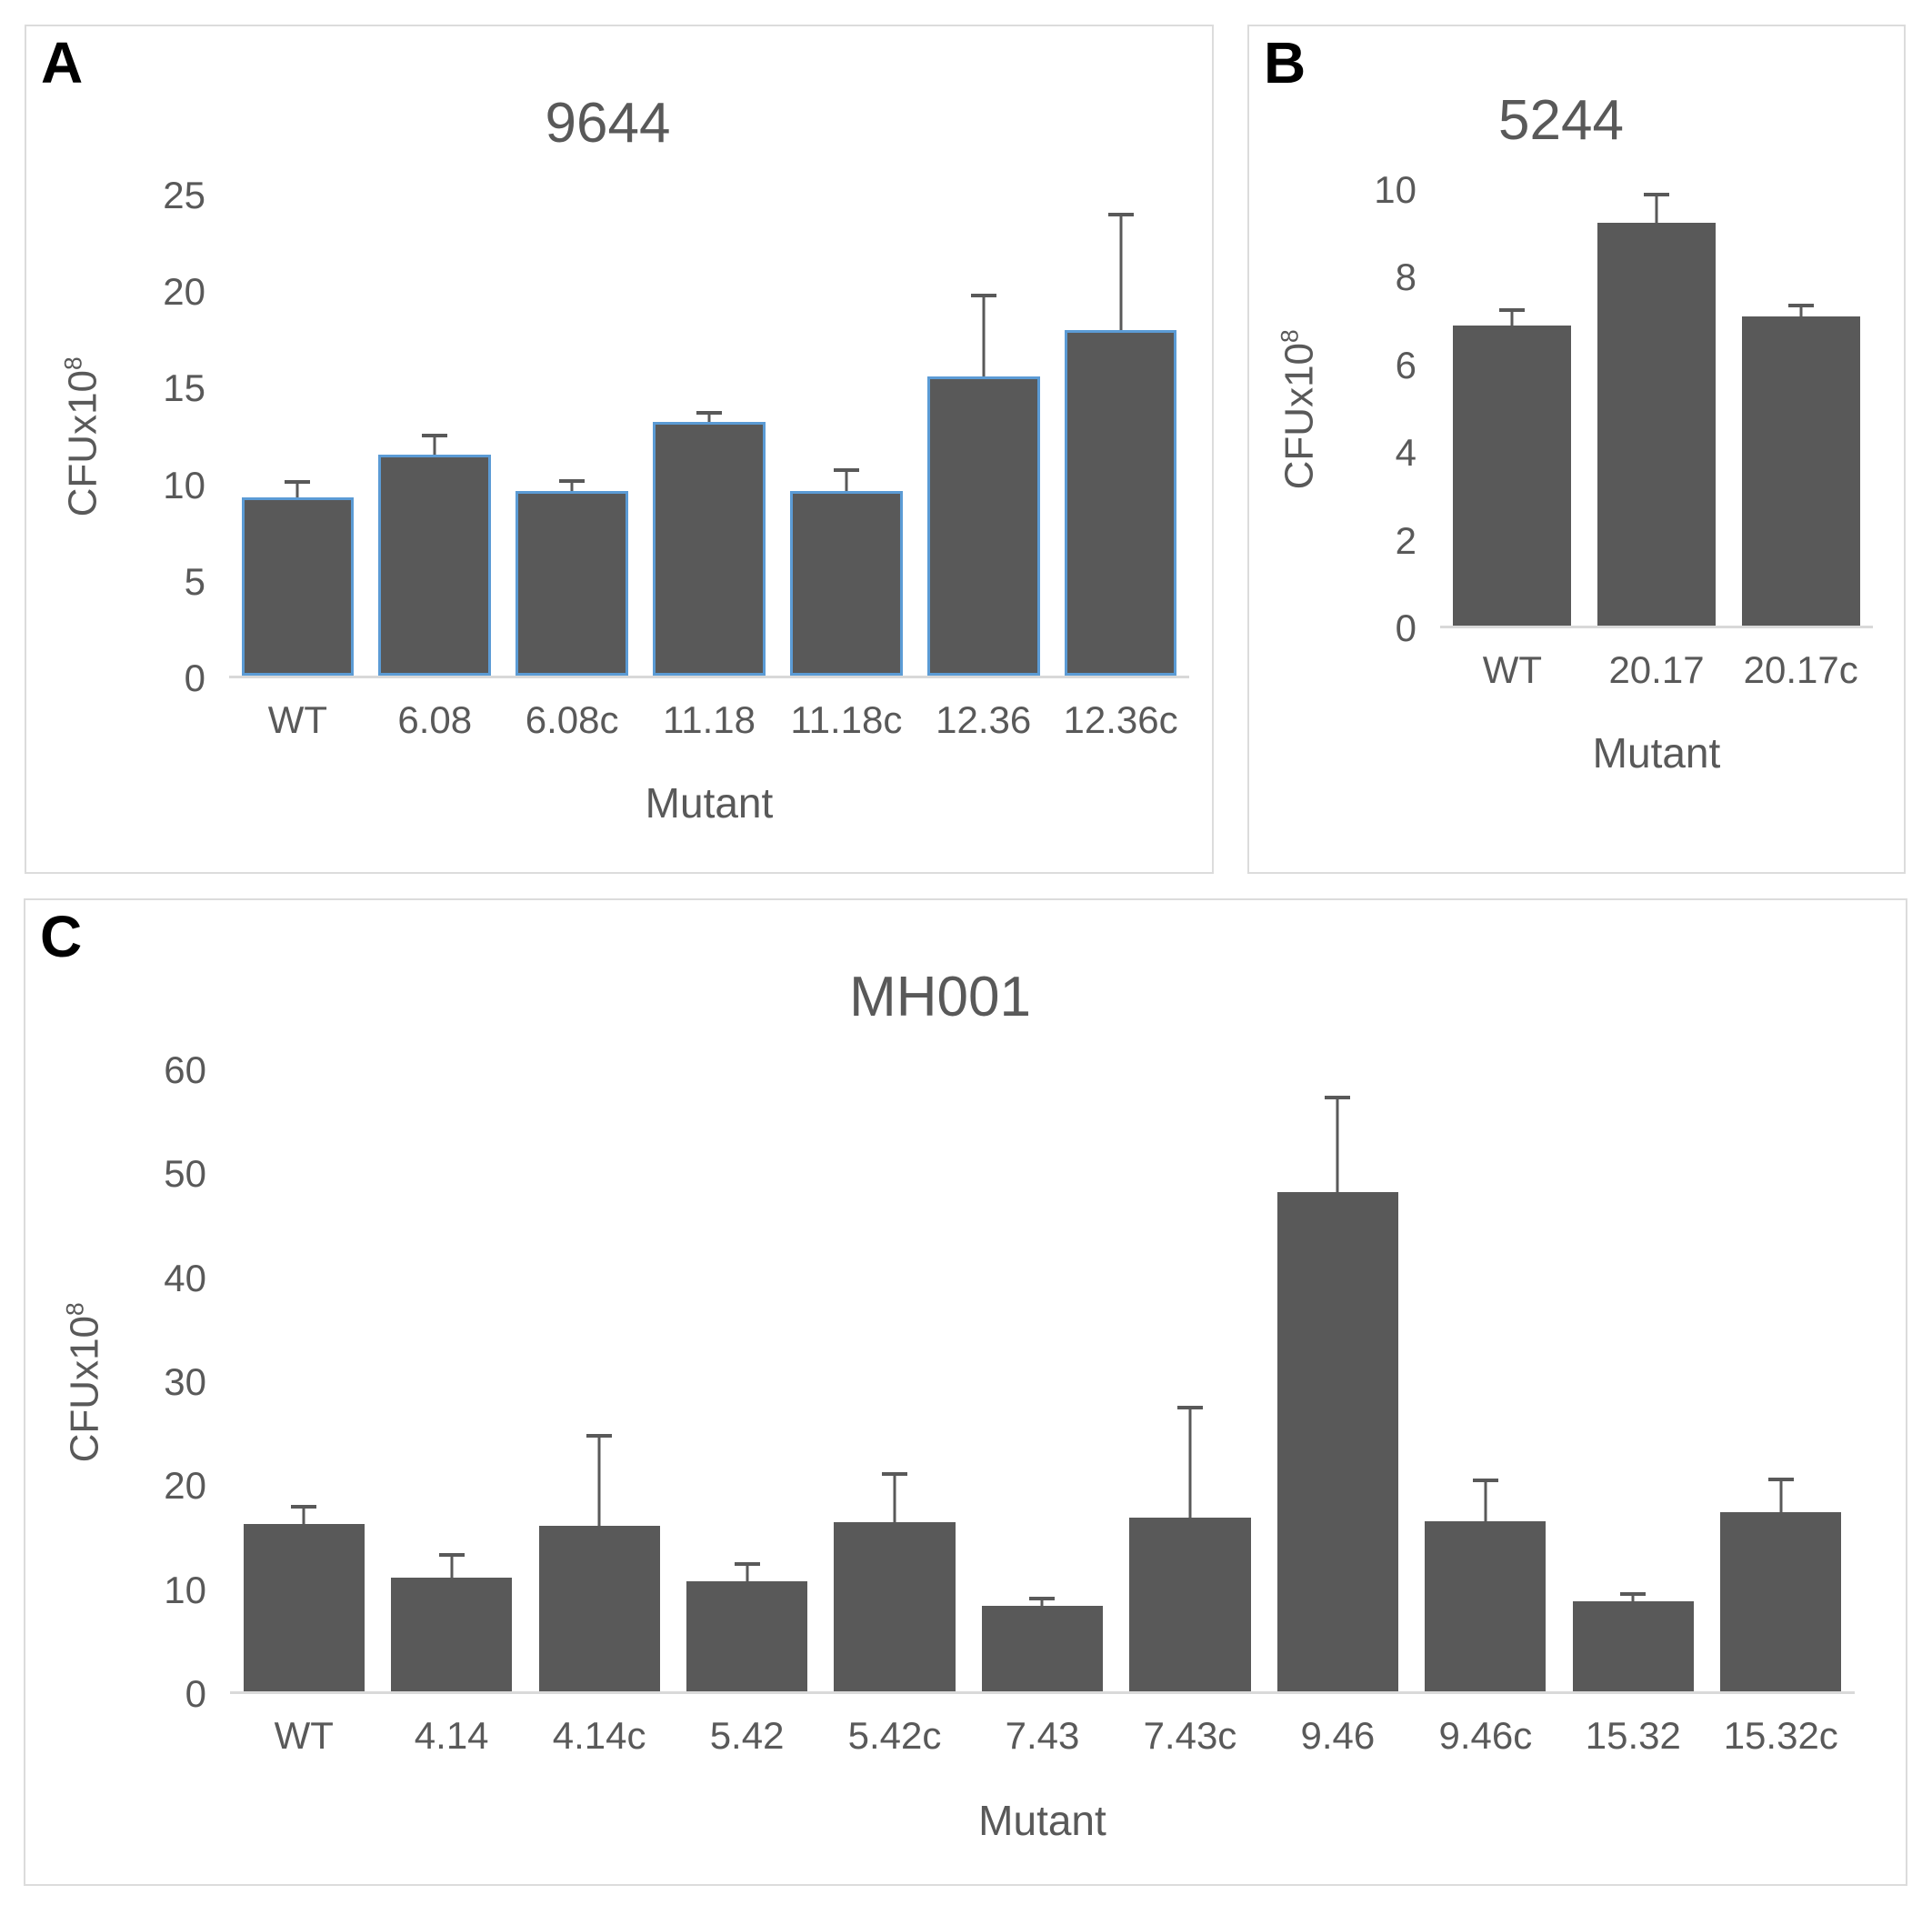 This screenshot has height=1915, width=1932. I want to click on x-tick-label: 9.46c, so click(1485, 1736).